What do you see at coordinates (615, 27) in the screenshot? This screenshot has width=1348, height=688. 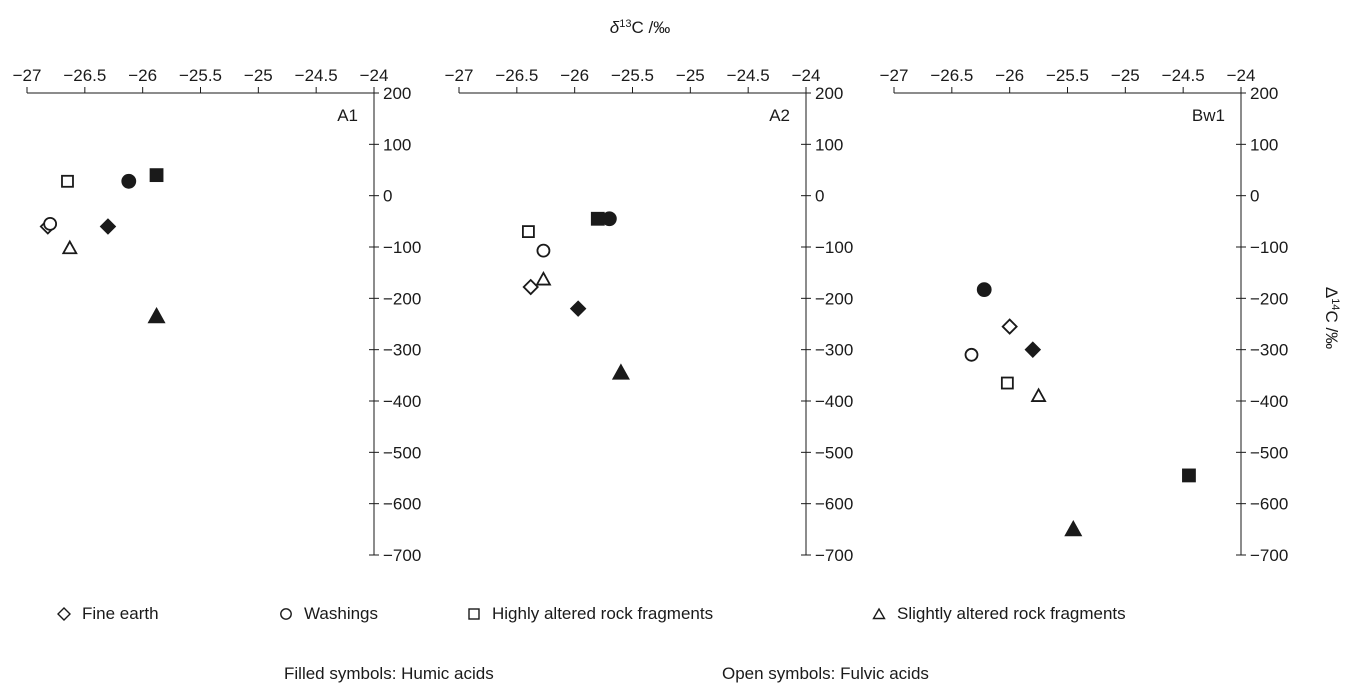 I see `x-axis-title-symbol: δ` at bounding box center [615, 27].